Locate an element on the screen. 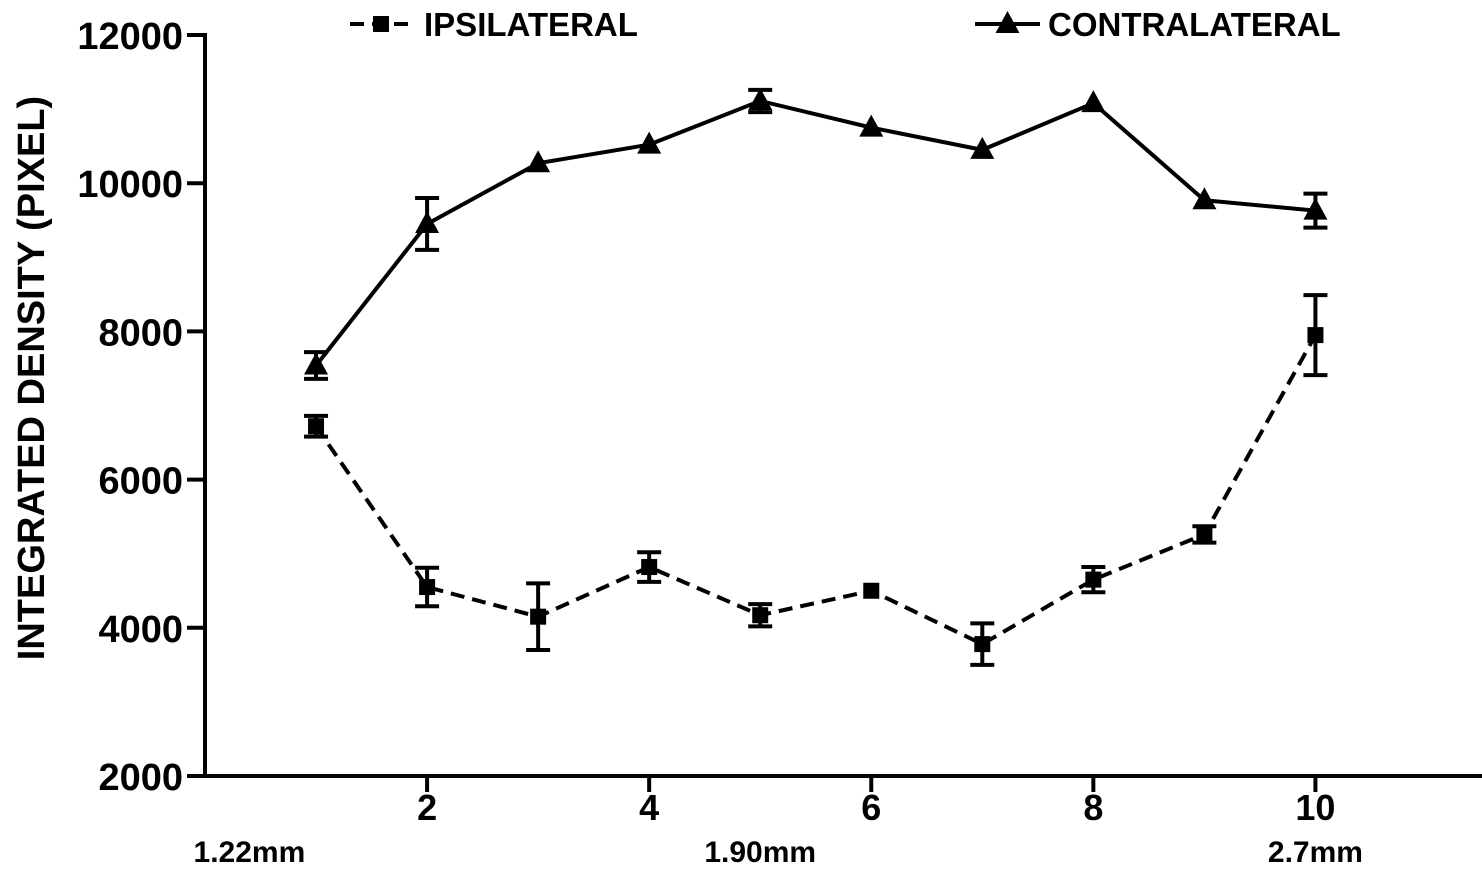  x-tick-label: 6 is located at coordinates (871, 807).